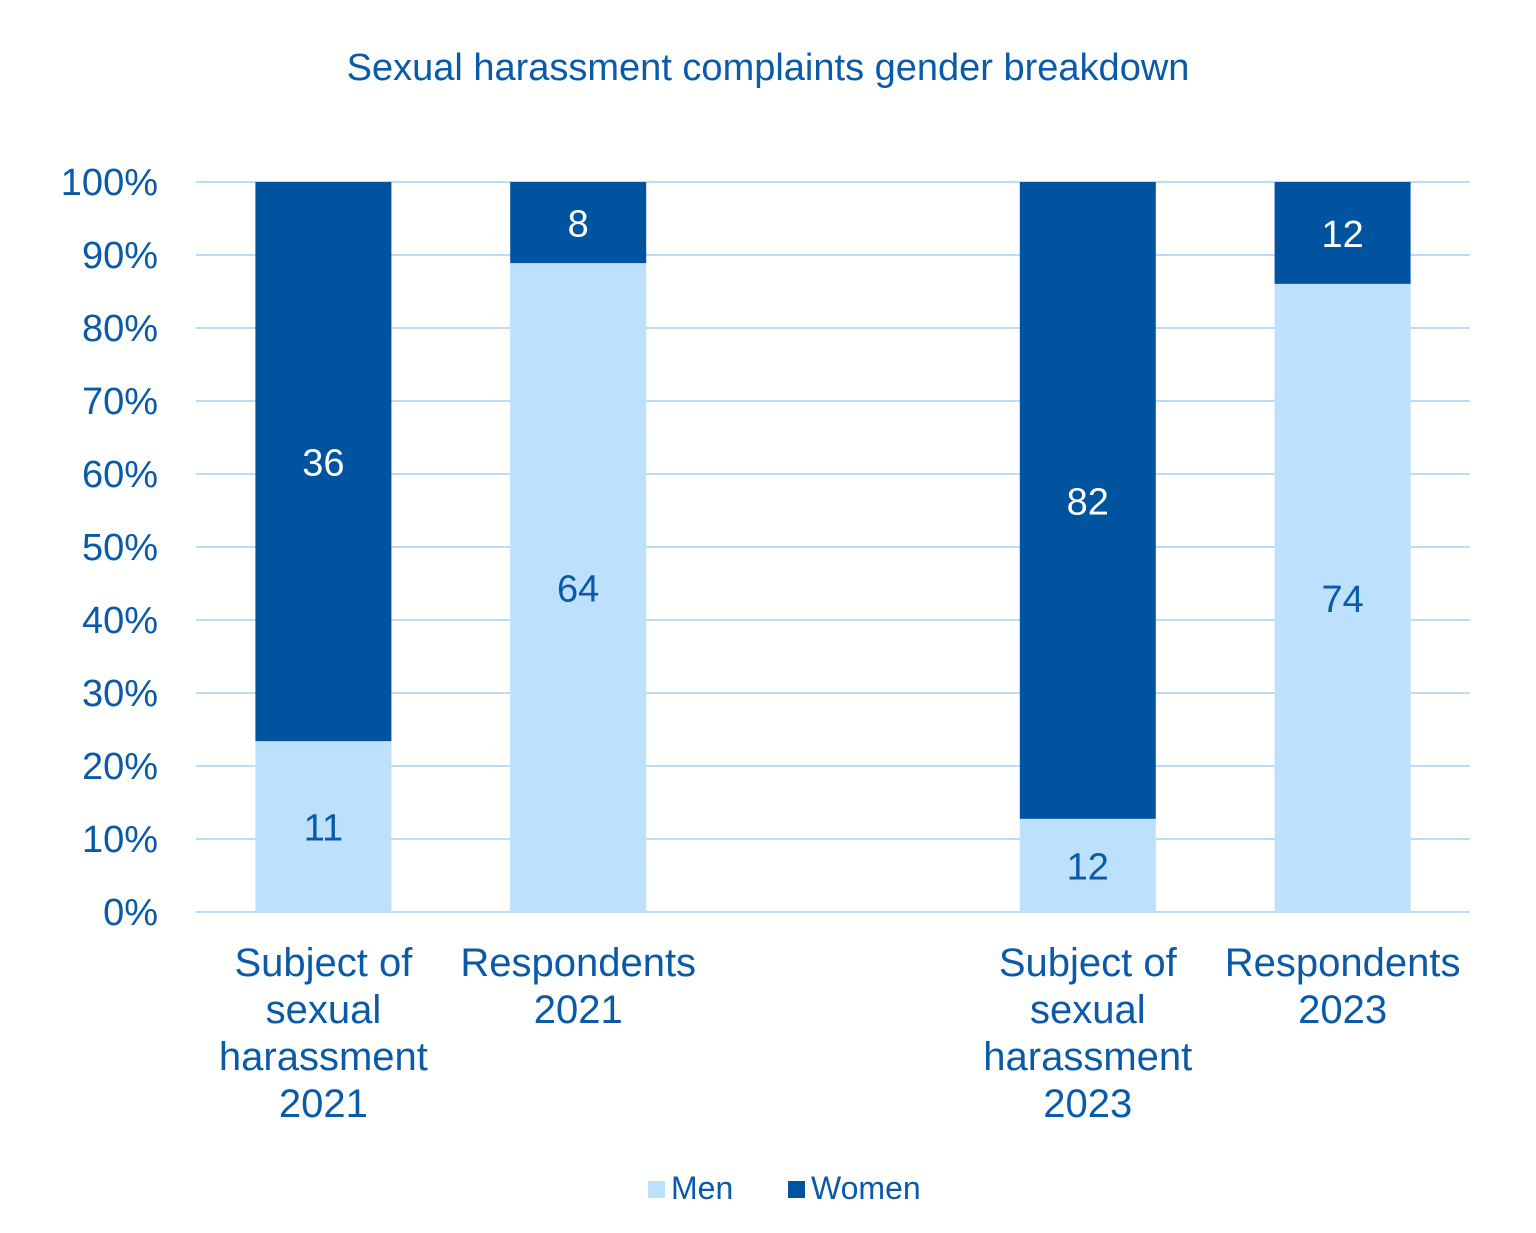 The height and width of the screenshot is (1233, 1536). Describe the element at coordinates (120, 548) in the screenshot. I see `y-tick-label: 50%` at that location.